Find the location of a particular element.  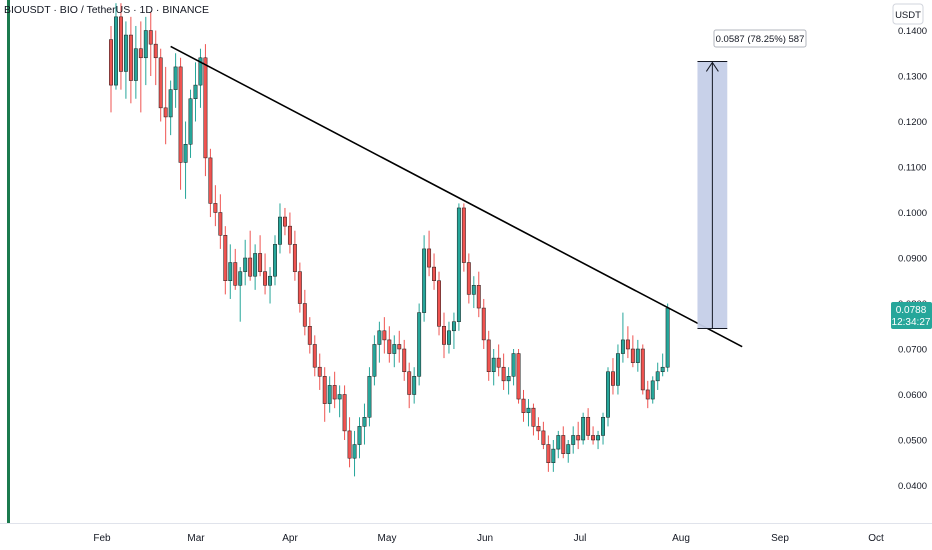

price-tick-label: 0.0500 is located at coordinates (912, 441).